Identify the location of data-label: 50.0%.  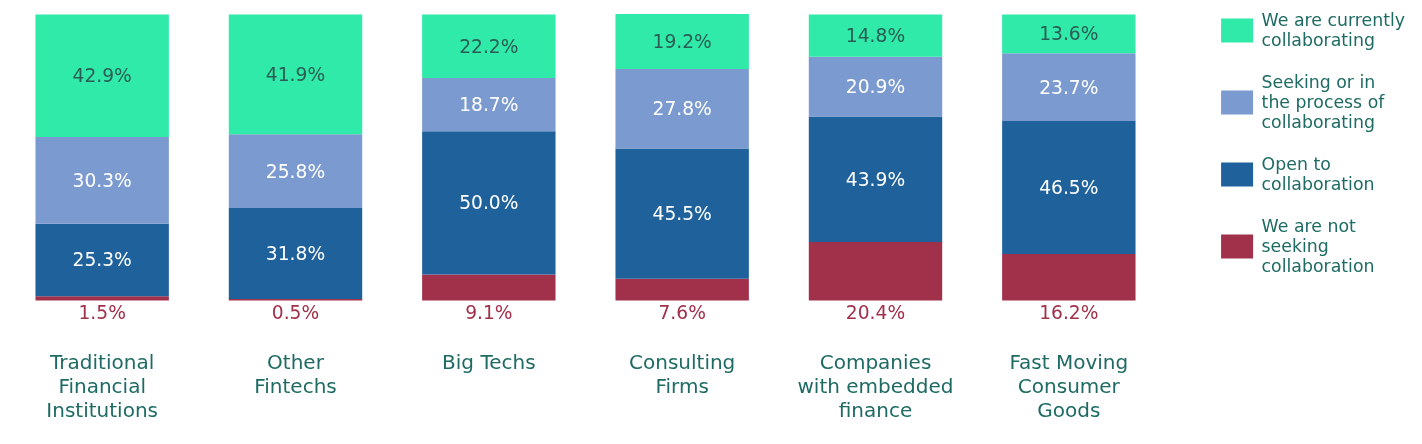
(489, 203).